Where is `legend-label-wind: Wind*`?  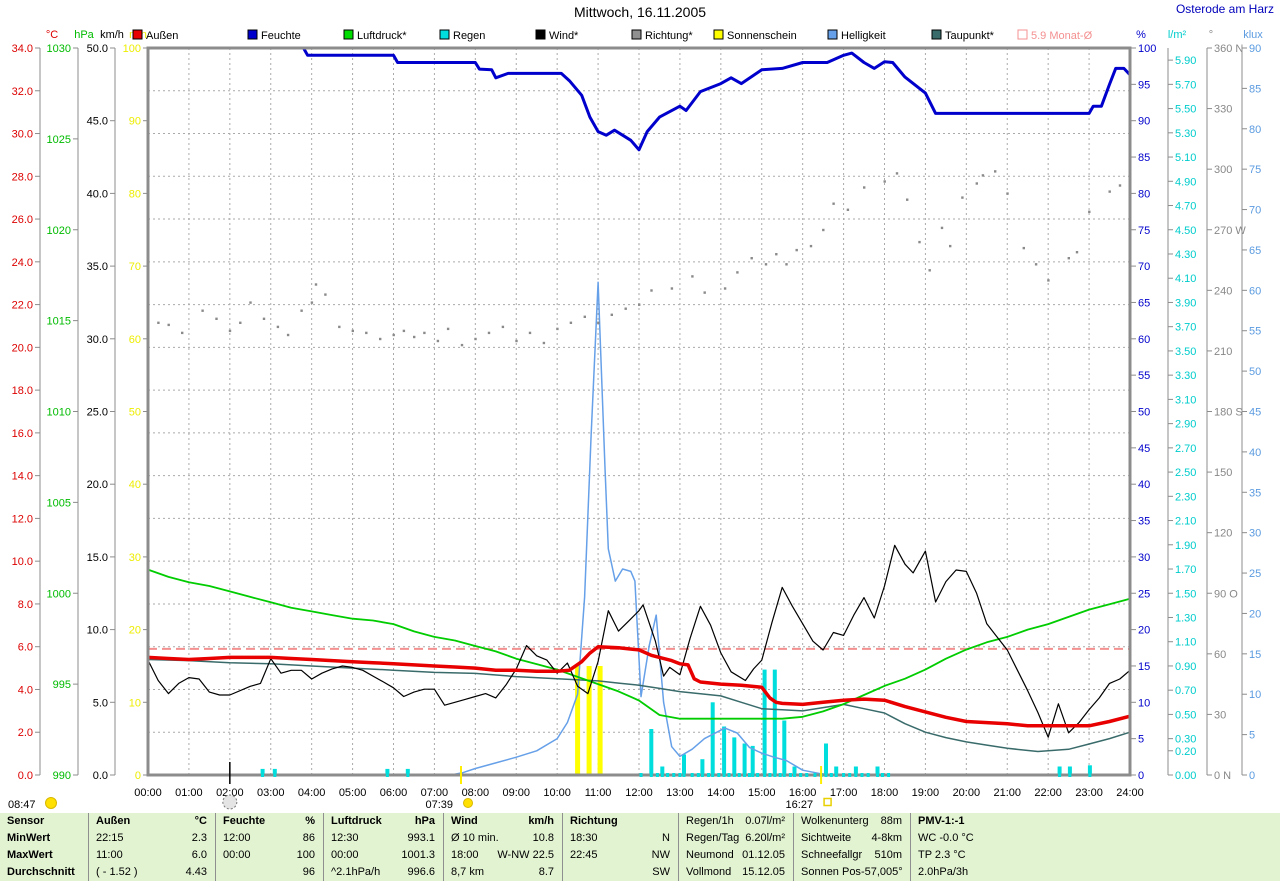
legend-label-wind: Wind* is located at coordinates (564, 36).